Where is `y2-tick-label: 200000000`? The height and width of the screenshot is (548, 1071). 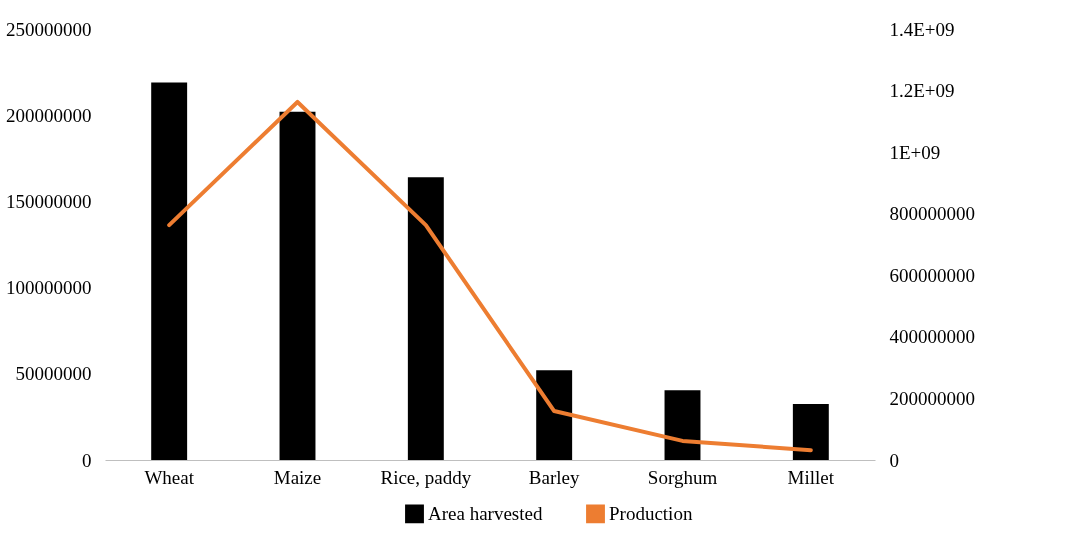 y2-tick-label: 200000000 is located at coordinates (932, 398).